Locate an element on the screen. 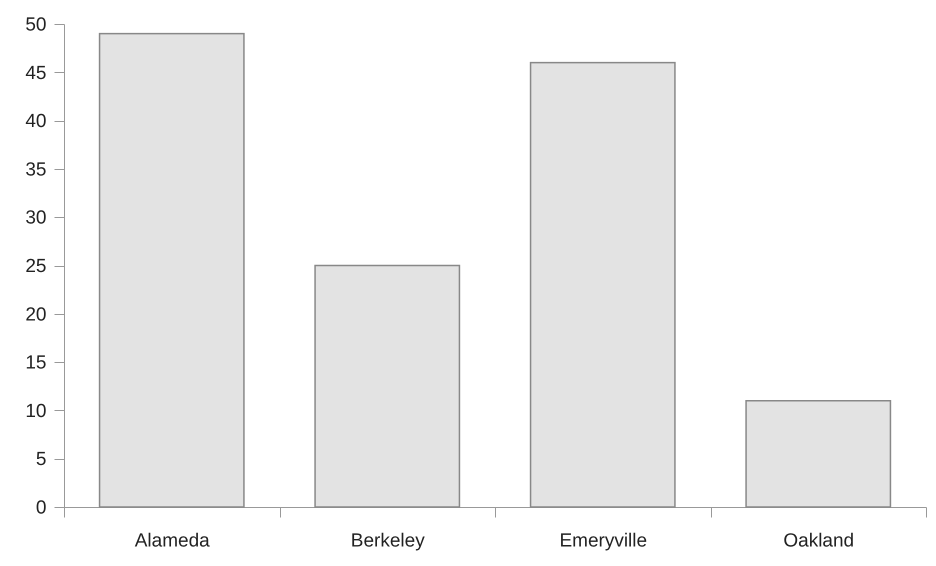 The height and width of the screenshot is (566, 936). y-tick-label: 35 is located at coordinates (35, 169).